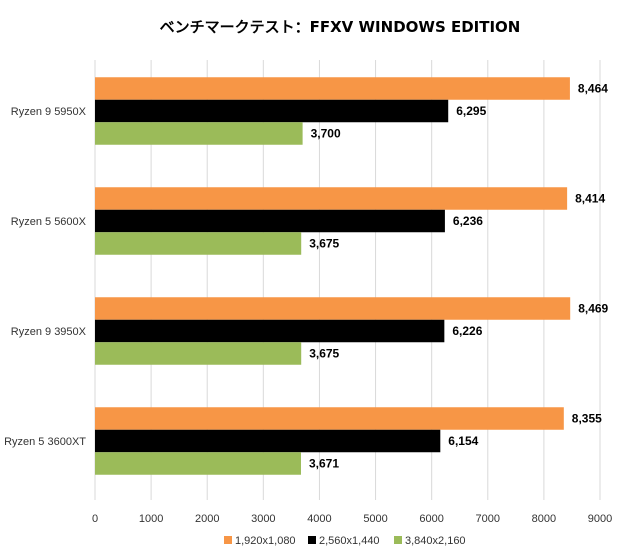  I want to click on data-label: 8,464, so click(593, 89).